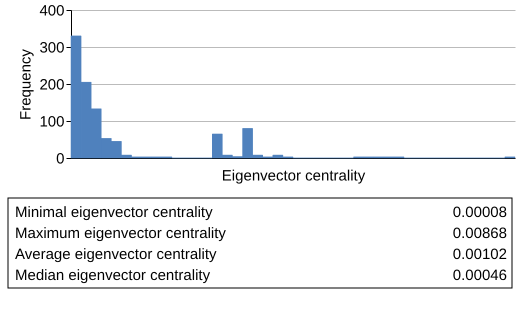 This screenshot has width=520, height=322. I want to click on text: Average eigenvector centrality, so click(116, 254).